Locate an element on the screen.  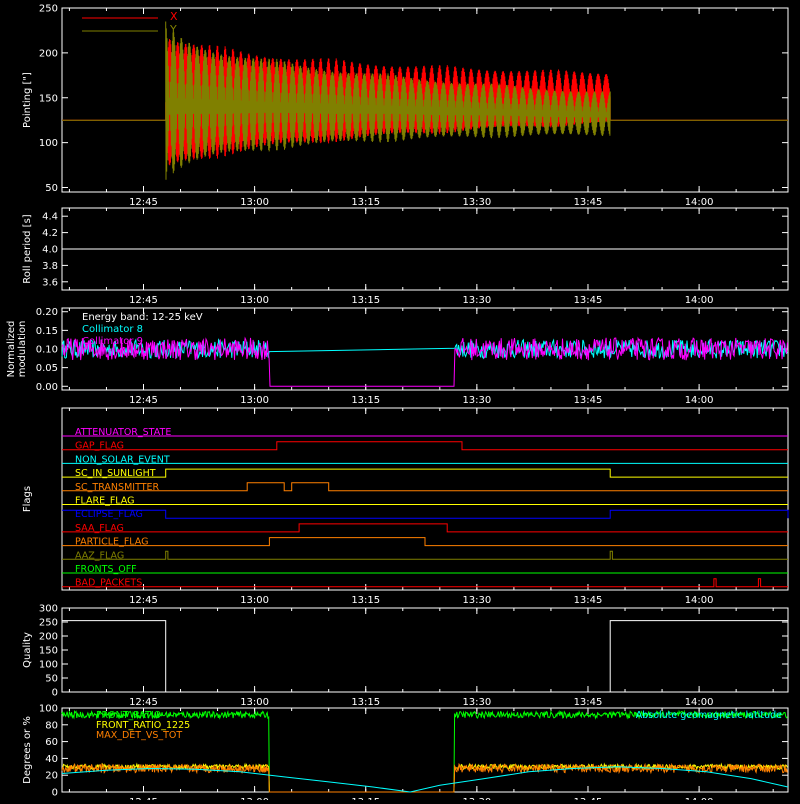
ratio-legend-front-ratio-1225: FRONT_RATIO_1225 is located at coordinates (143, 725).